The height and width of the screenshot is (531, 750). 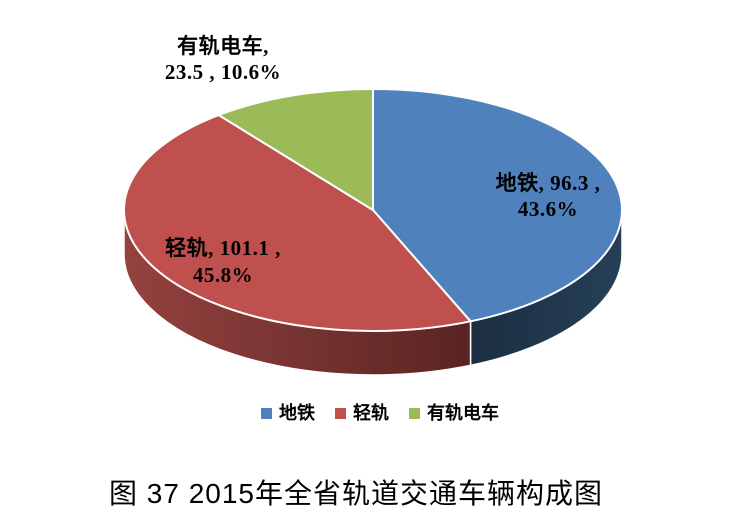 What do you see at coordinates (414, 413) in the screenshot?
I see `legend-swatch-tram` at bounding box center [414, 413].